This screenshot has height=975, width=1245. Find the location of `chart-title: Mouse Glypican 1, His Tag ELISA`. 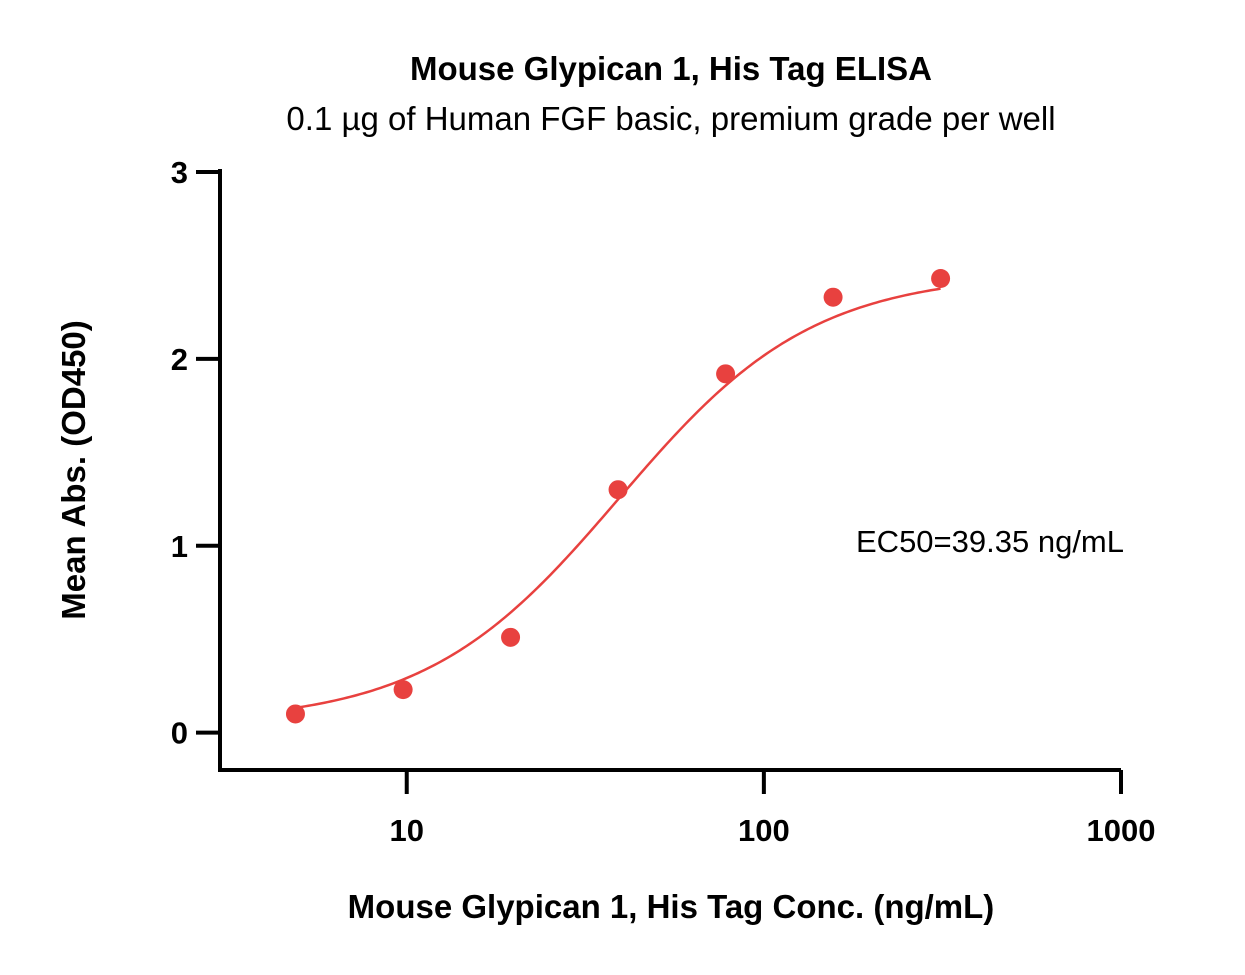

chart-title: Mouse Glypican 1, His Tag ELISA is located at coordinates (671, 68).